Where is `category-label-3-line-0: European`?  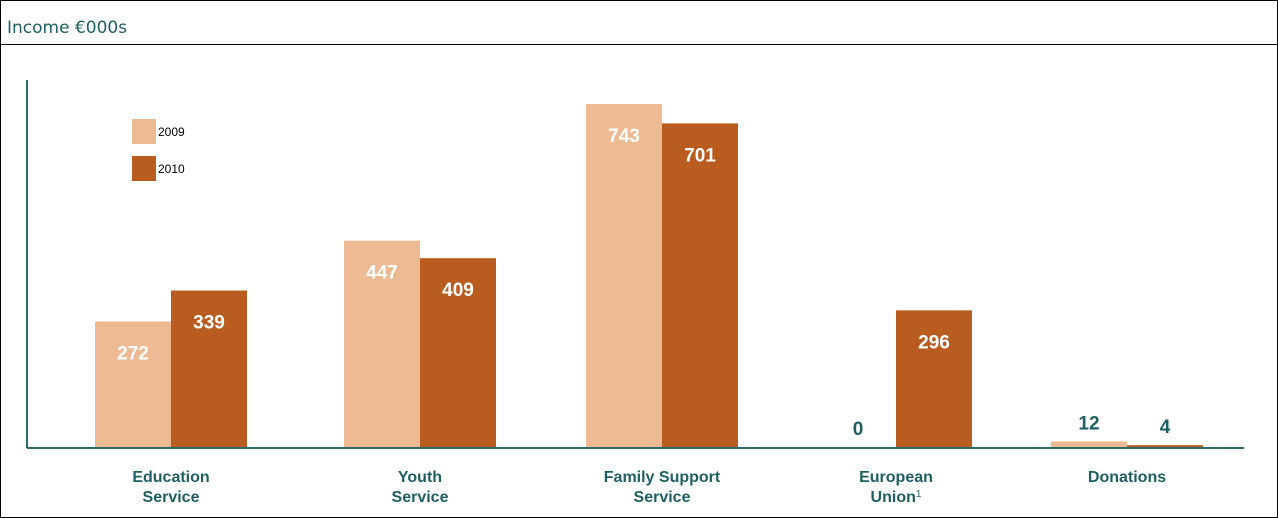 category-label-3-line-0: European is located at coordinates (896, 477).